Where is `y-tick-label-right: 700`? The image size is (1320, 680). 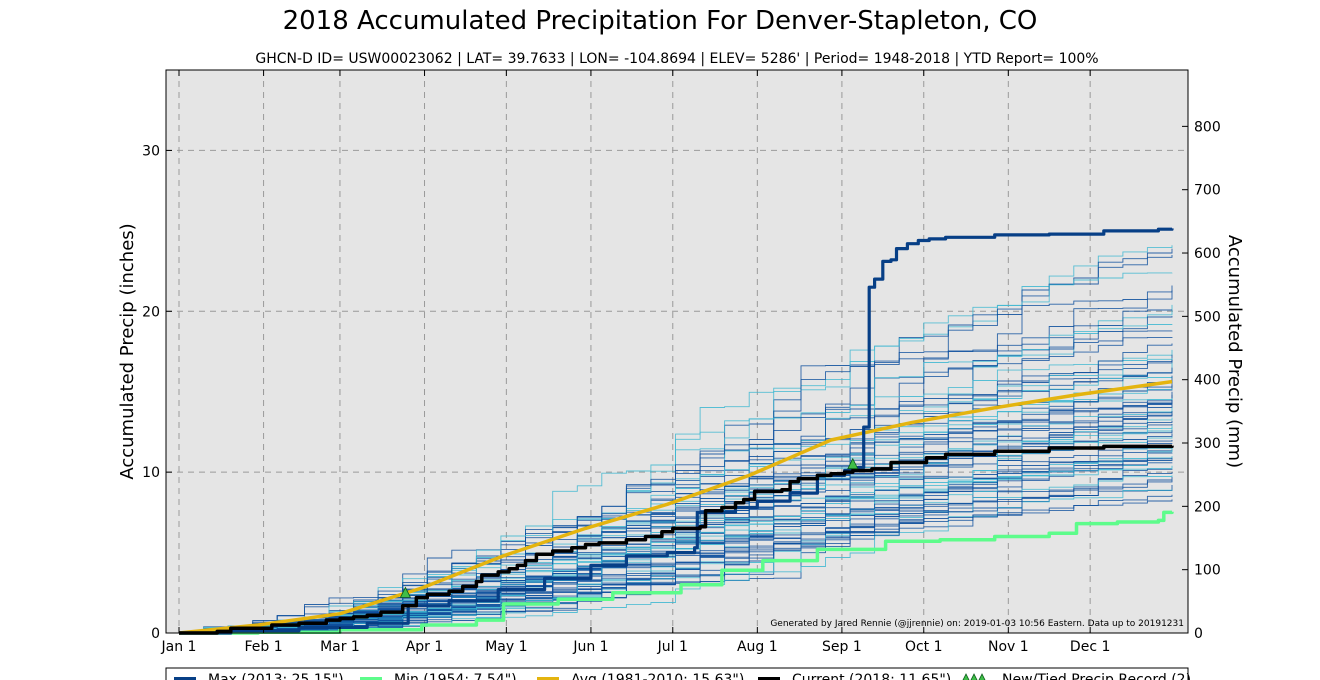
y-tick-label-right: 700 is located at coordinates (1207, 191).